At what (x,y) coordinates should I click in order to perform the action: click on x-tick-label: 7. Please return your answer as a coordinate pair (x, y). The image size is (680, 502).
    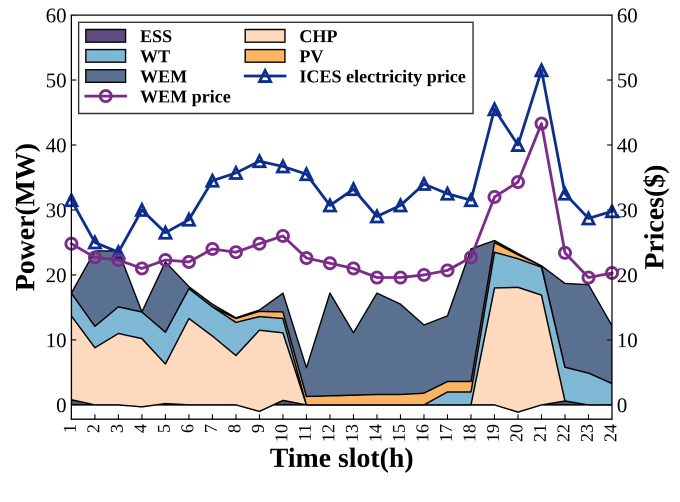
    Looking at the image, I should click on (210, 428).